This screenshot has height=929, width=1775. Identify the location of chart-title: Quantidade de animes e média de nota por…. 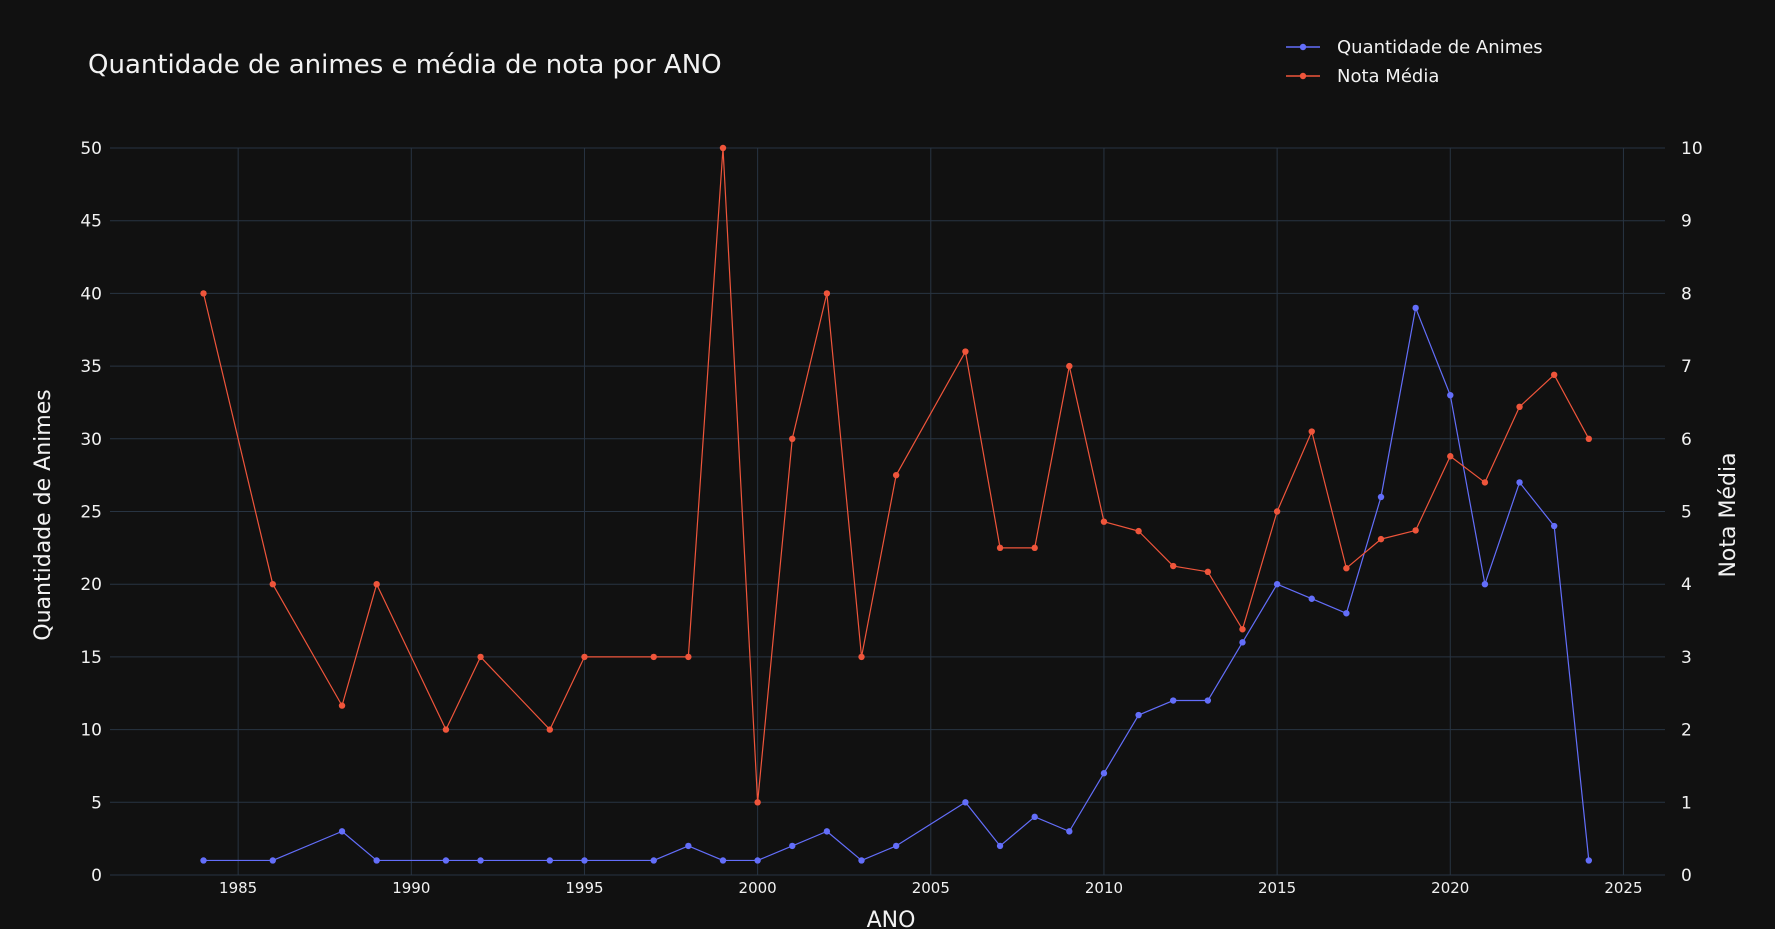
(405, 65).